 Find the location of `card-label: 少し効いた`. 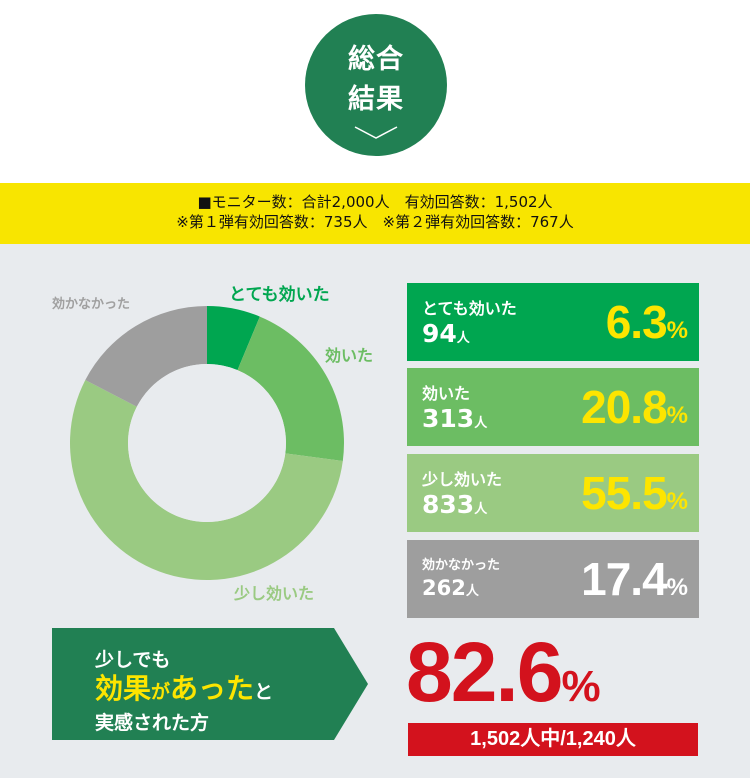

card-label: 少し効いた is located at coordinates (462, 479).